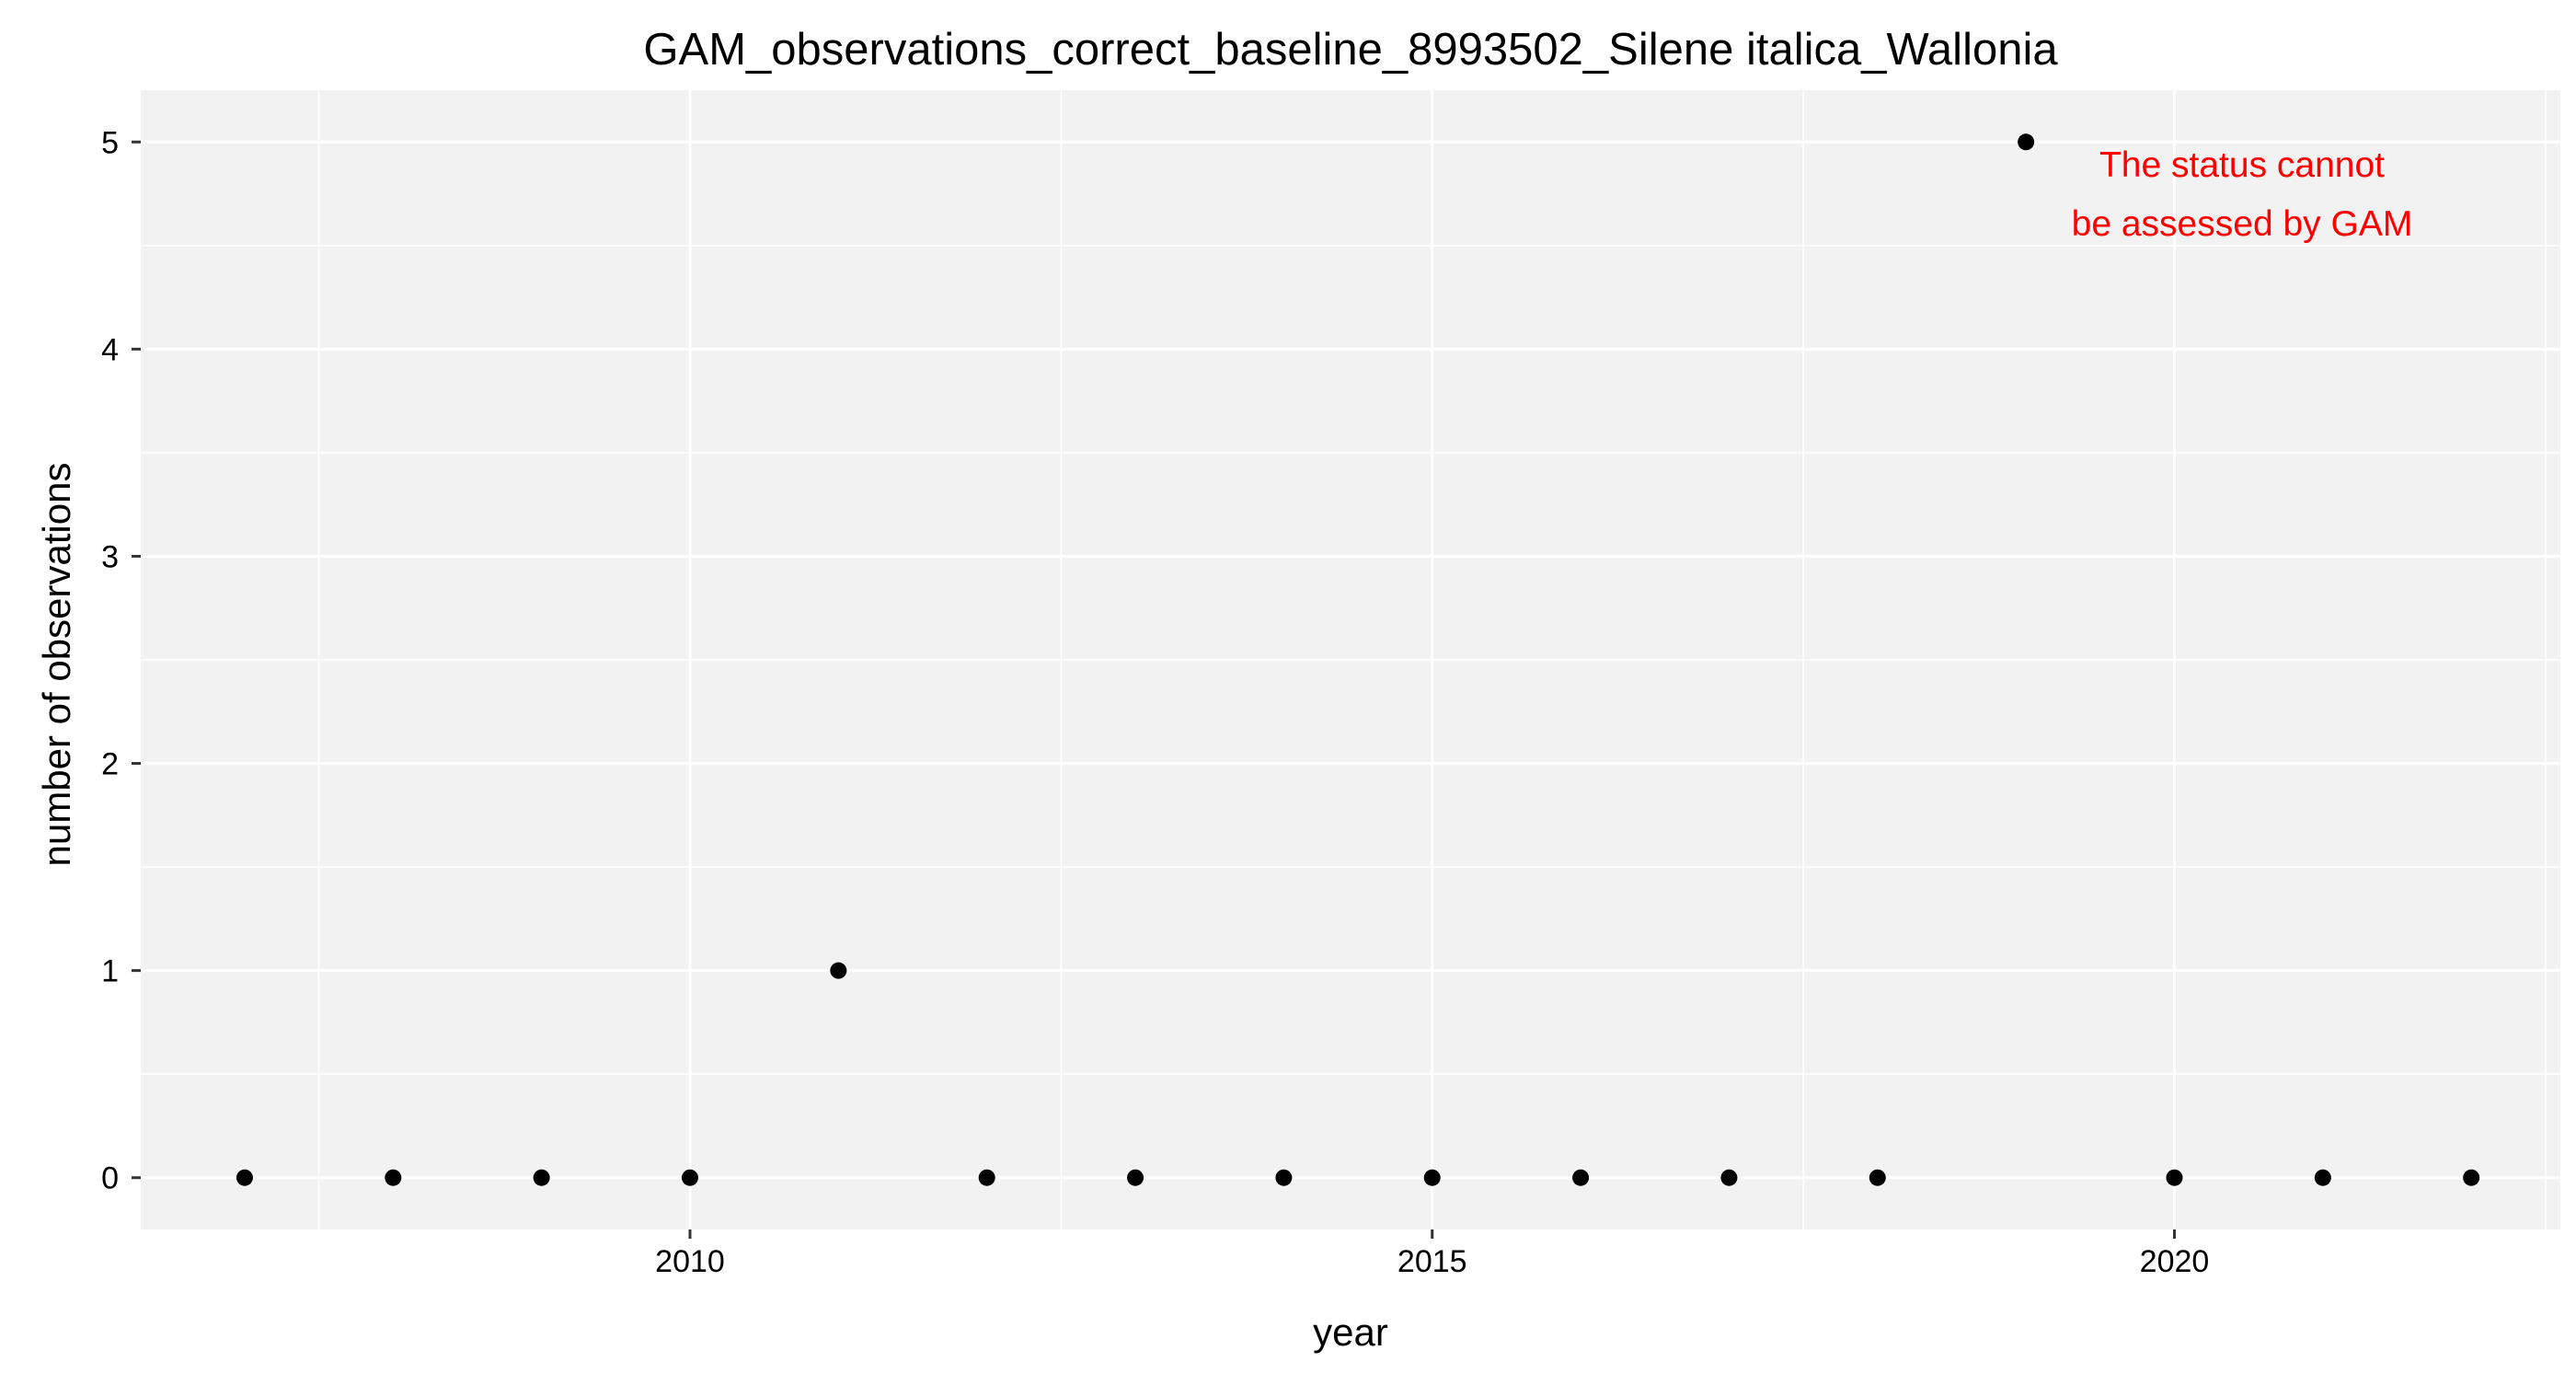  I want to click on y-tick-label: 4, so click(110, 349).